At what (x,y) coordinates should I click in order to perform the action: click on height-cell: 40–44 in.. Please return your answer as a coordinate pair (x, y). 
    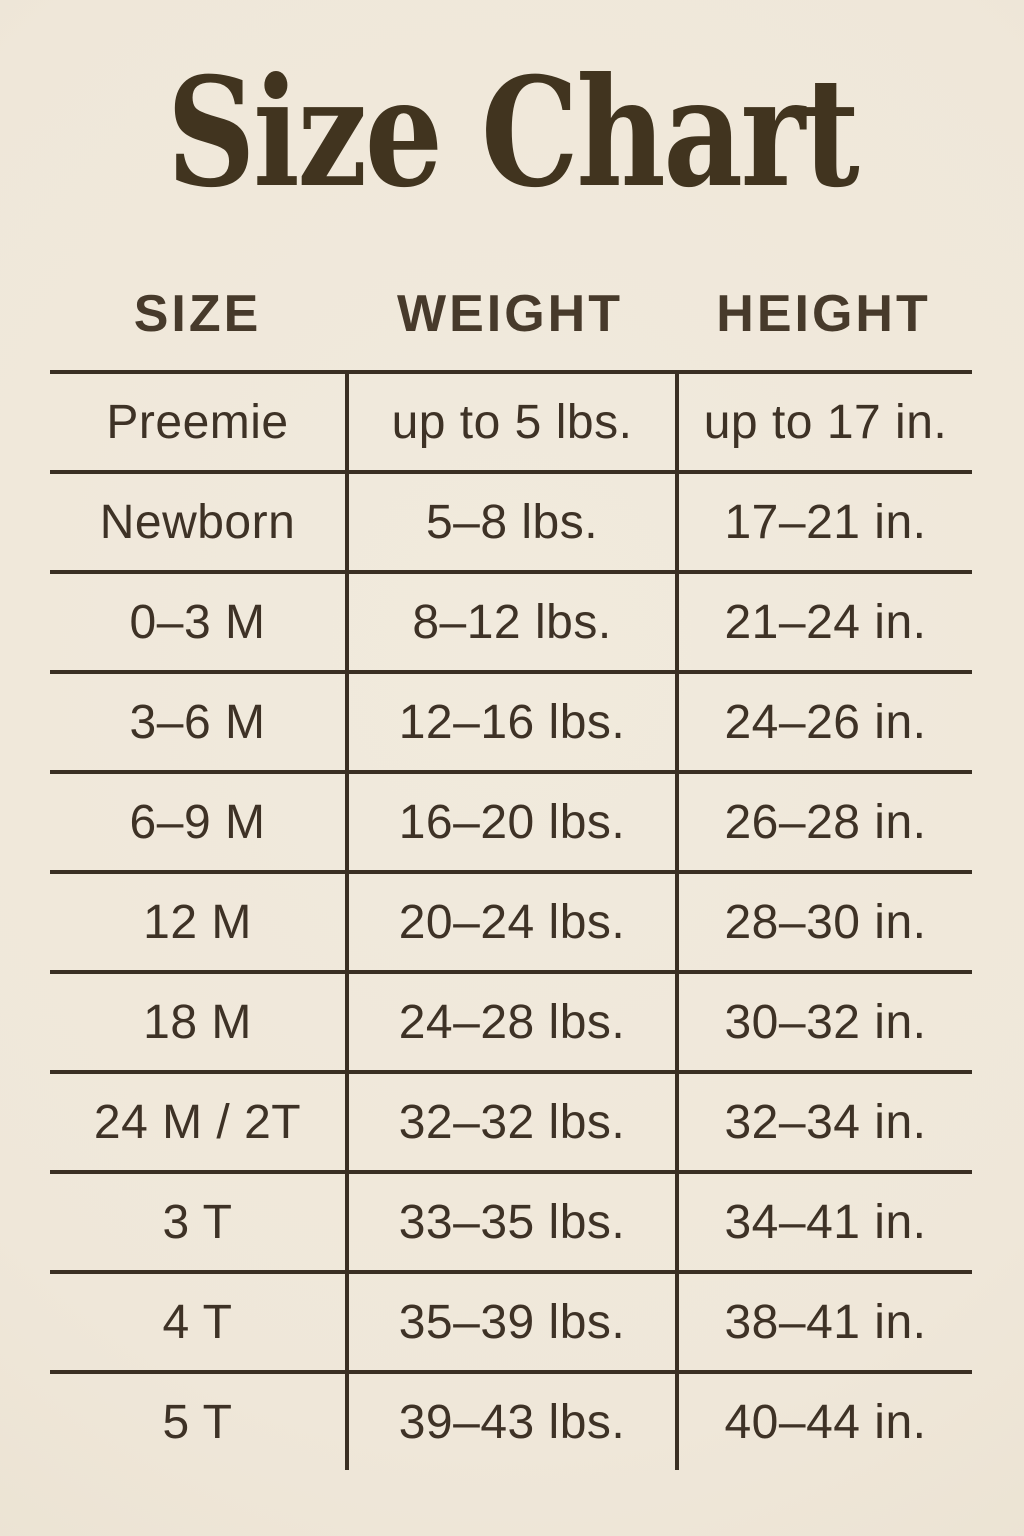
    Looking at the image, I should click on (823, 1422).